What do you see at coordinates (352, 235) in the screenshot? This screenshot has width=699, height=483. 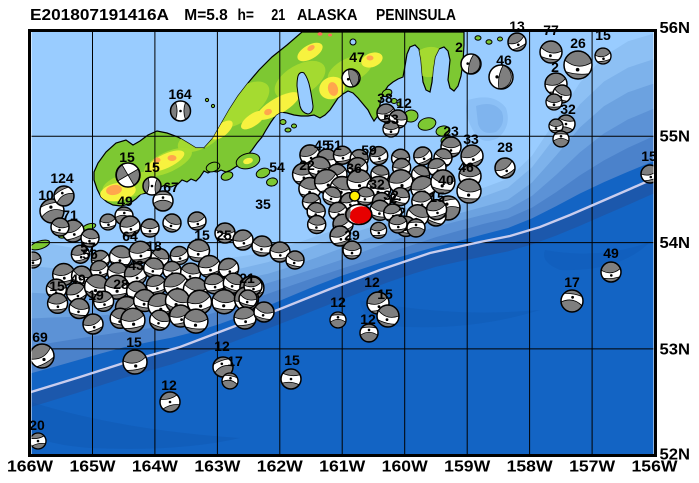 I see `svg-text: 29` at bounding box center [352, 235].